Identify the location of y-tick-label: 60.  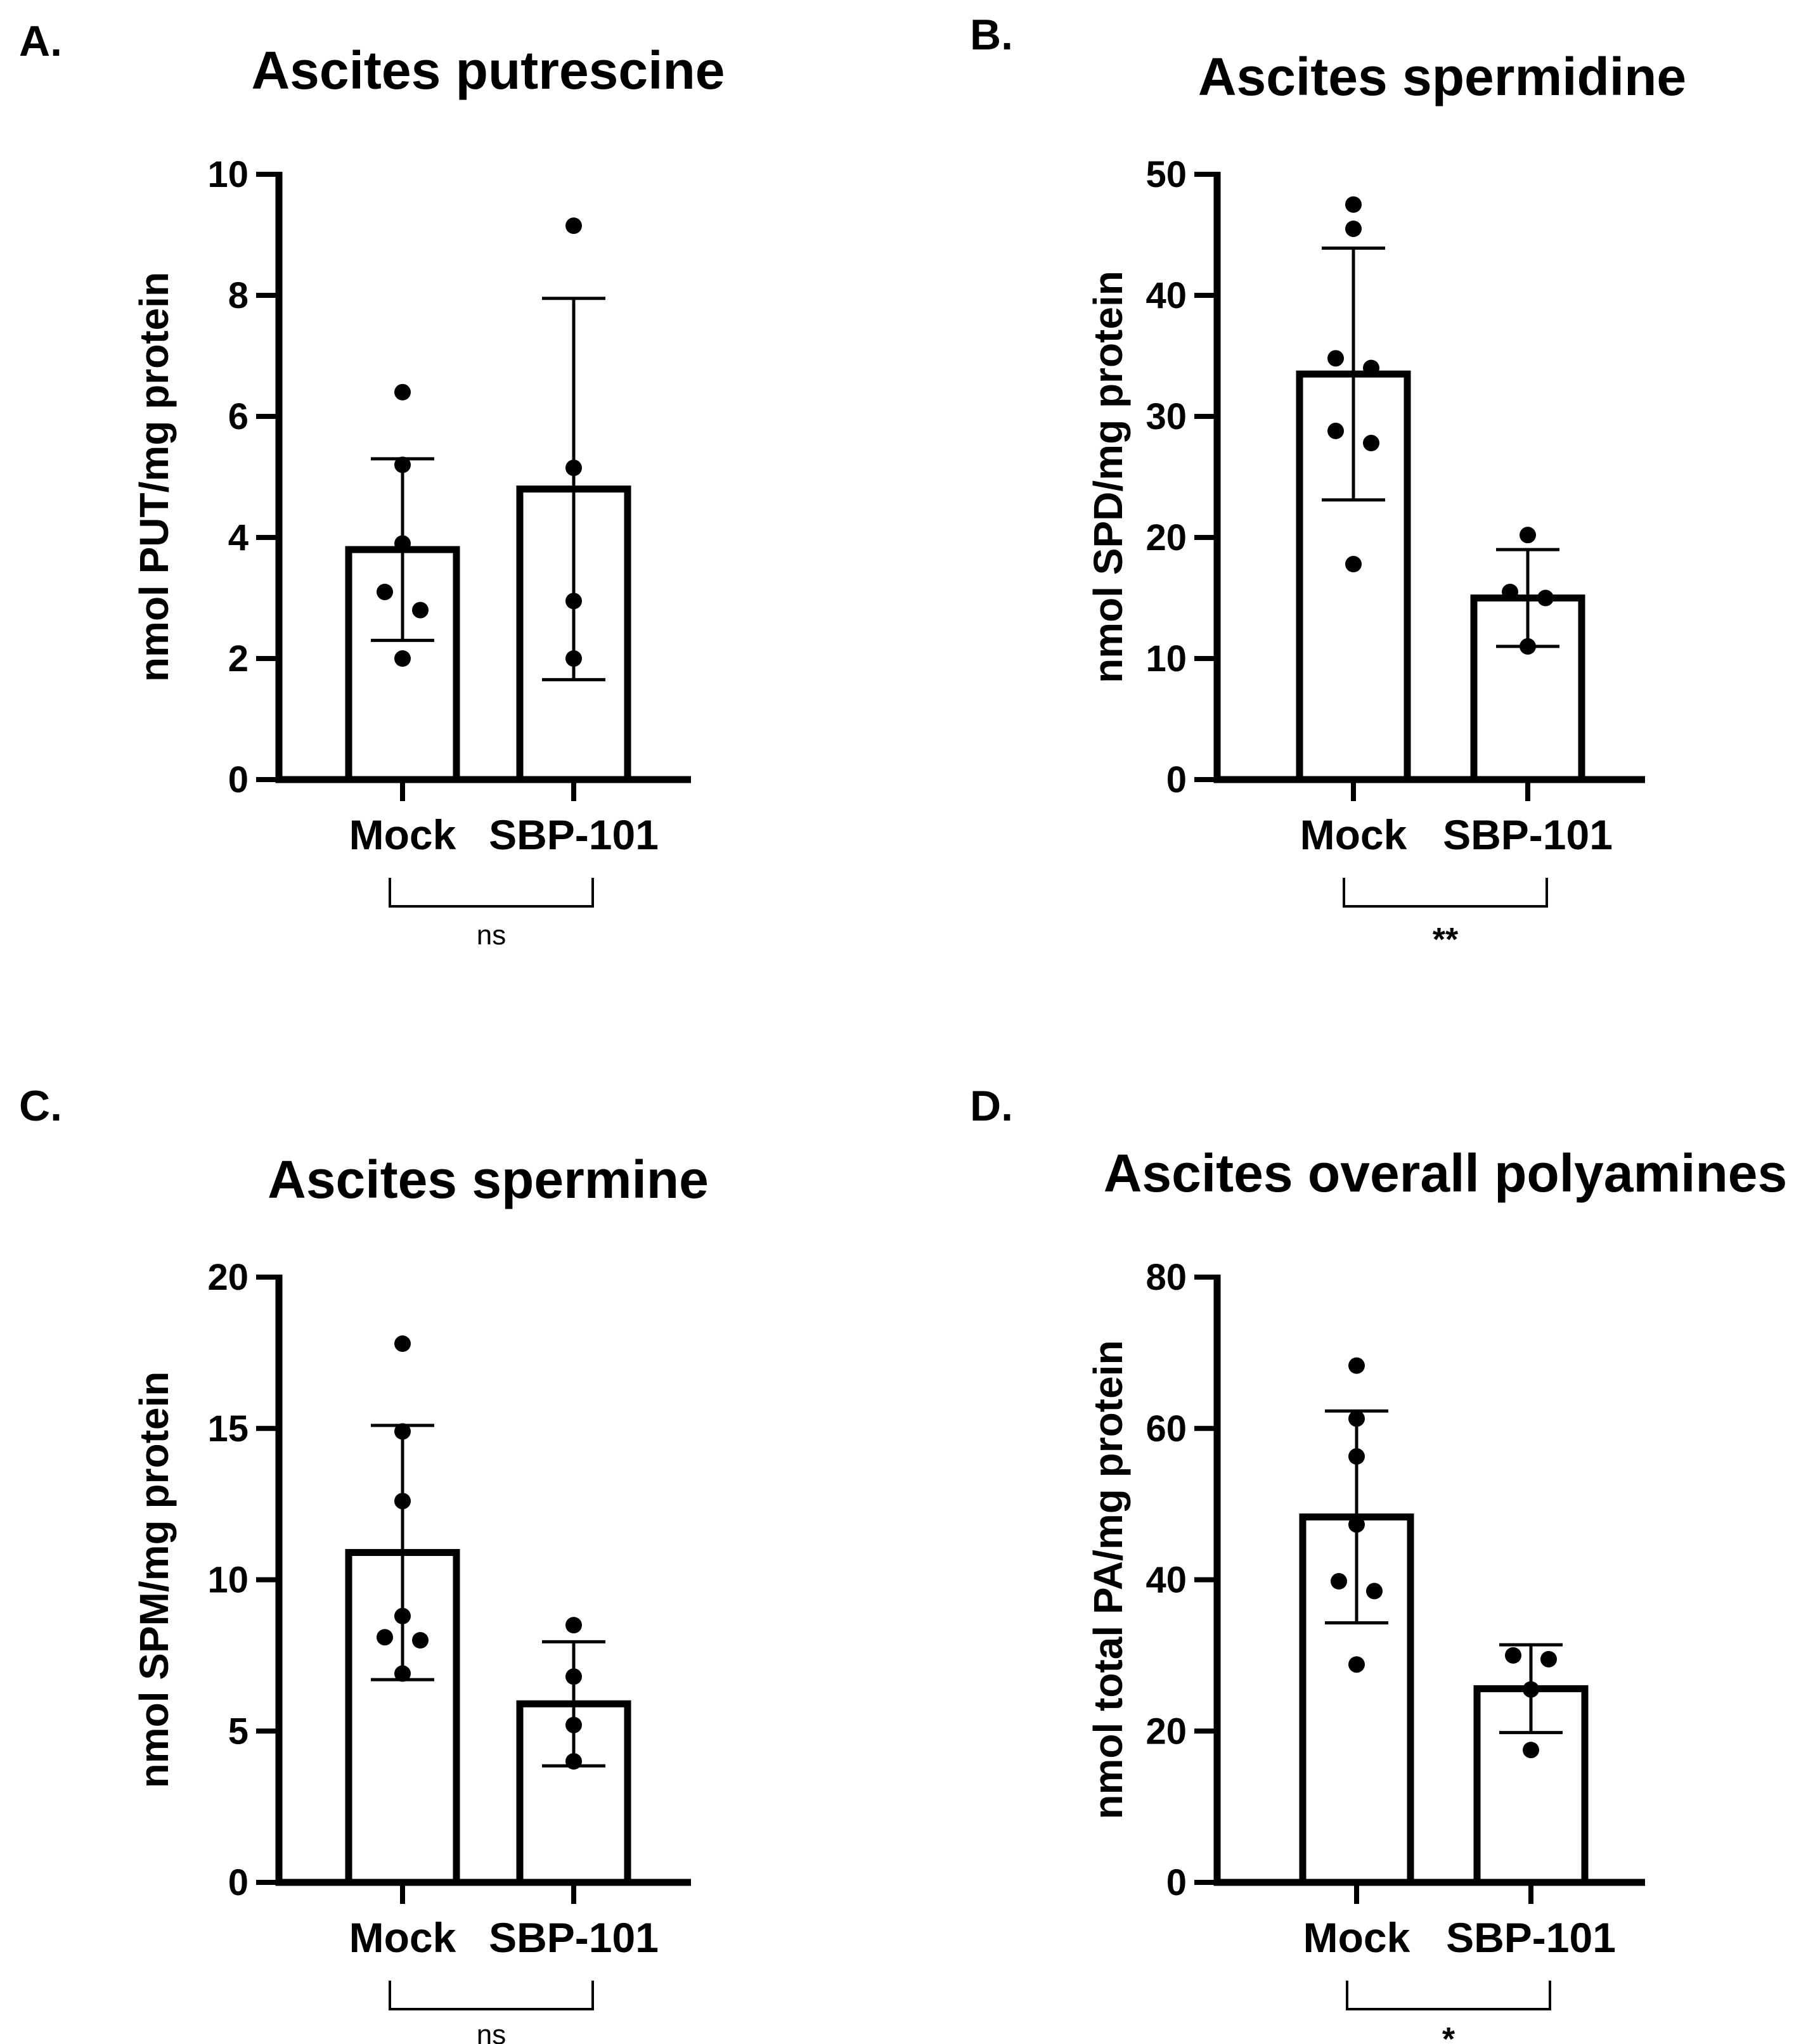
(1166, 1428).